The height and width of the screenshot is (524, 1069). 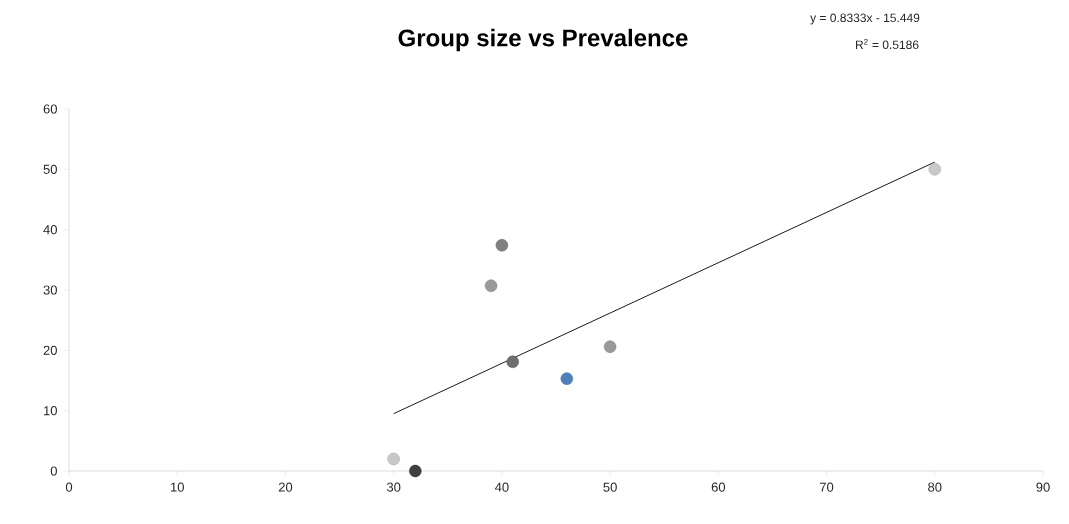 I want to click on y-tick-label: 10, so click(x=50, y=411).